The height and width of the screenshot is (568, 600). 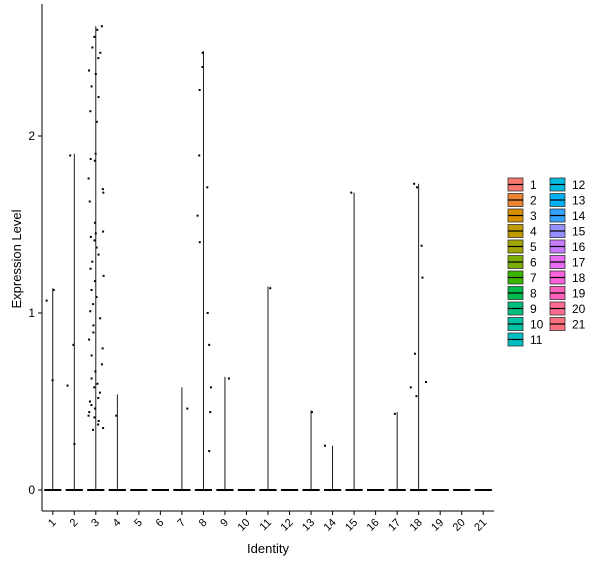 I want to click on legend-label: 1, so click(x=533, y=185).